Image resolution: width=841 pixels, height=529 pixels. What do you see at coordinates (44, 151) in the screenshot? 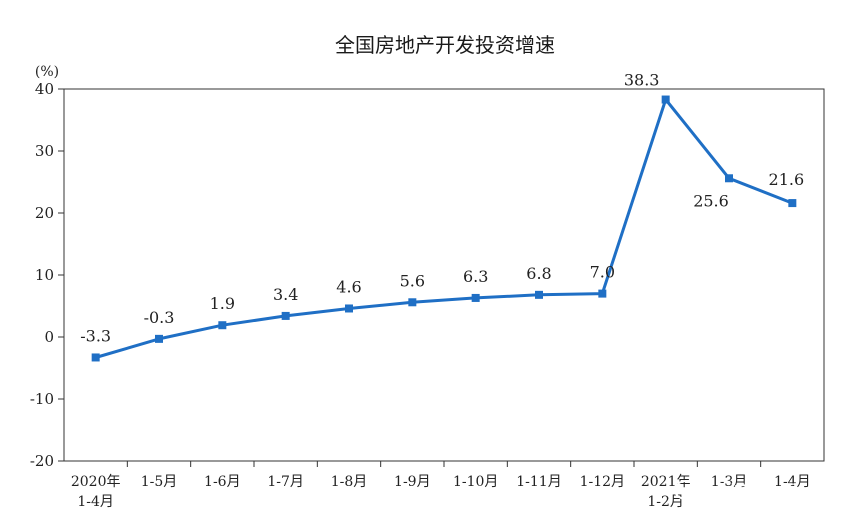
I see `y-tick-label: 30` at bounding box center [44, 151].